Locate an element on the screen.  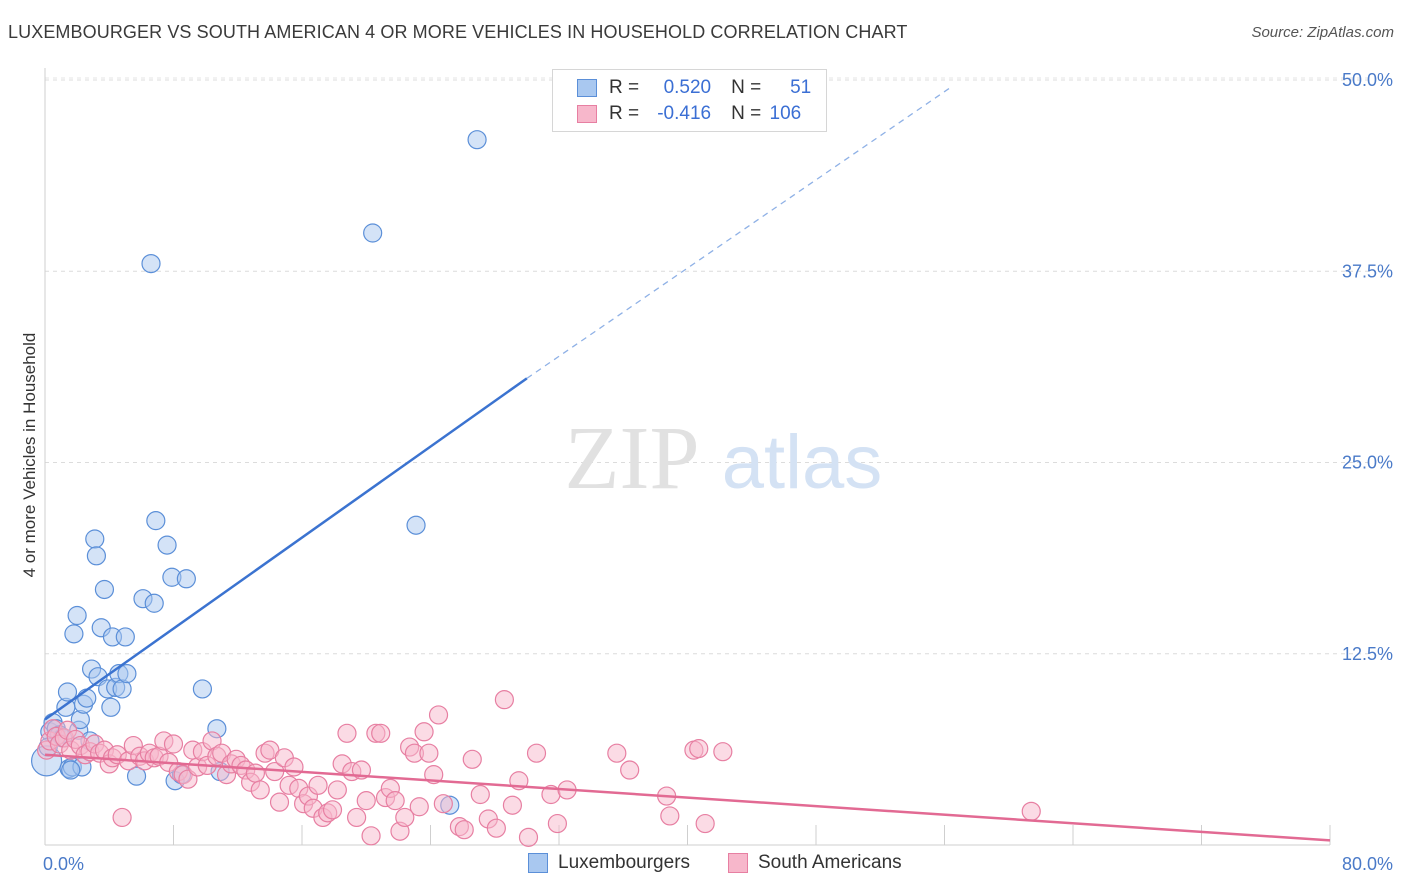
legend-item-luxembourgers: Luxembourgers is located at coordinates (609, 863).